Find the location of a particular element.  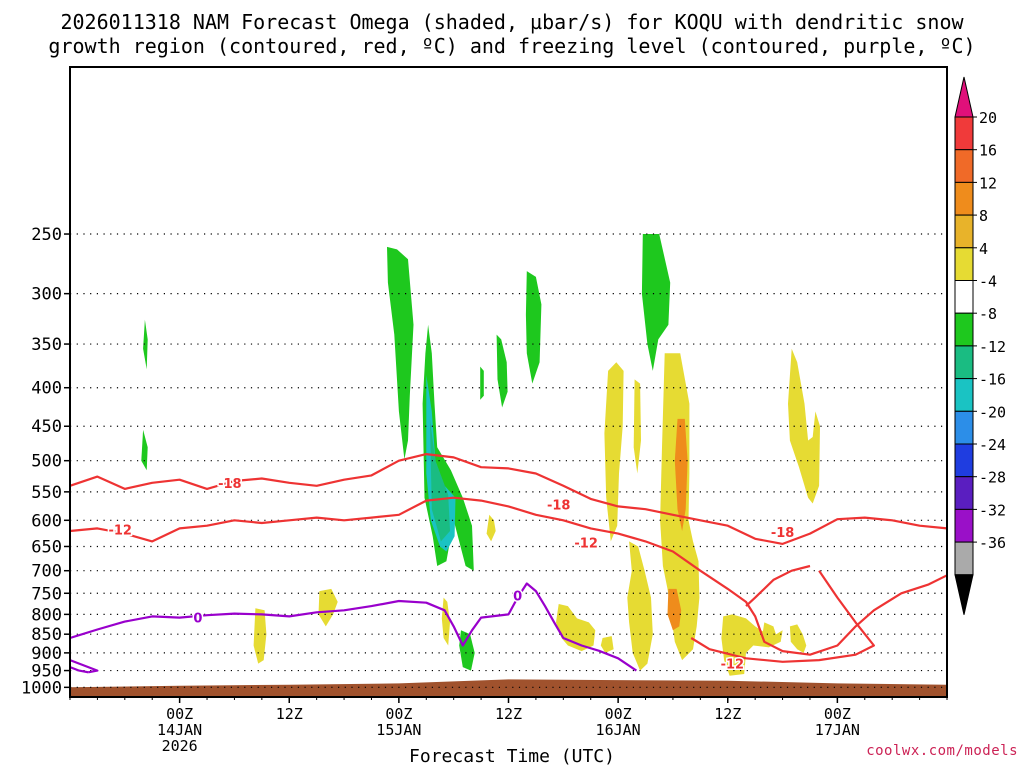

colorbar-label-4: 4 is located at coordinates (983, 249).